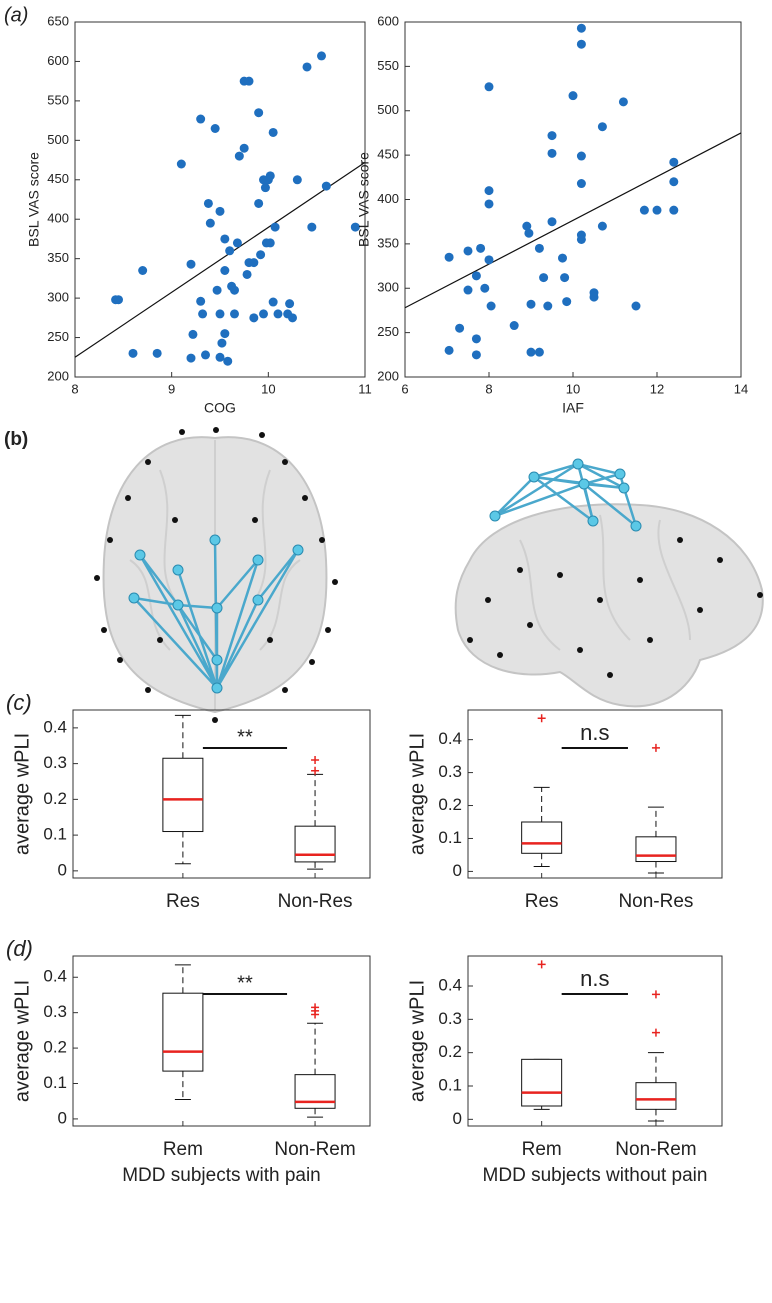 Image resolution: width=772 pixels, height=1303 pixels. Describe the element at coordinates (388, 109) in the screenshot. I see `y-tick-label: 500` at that location.